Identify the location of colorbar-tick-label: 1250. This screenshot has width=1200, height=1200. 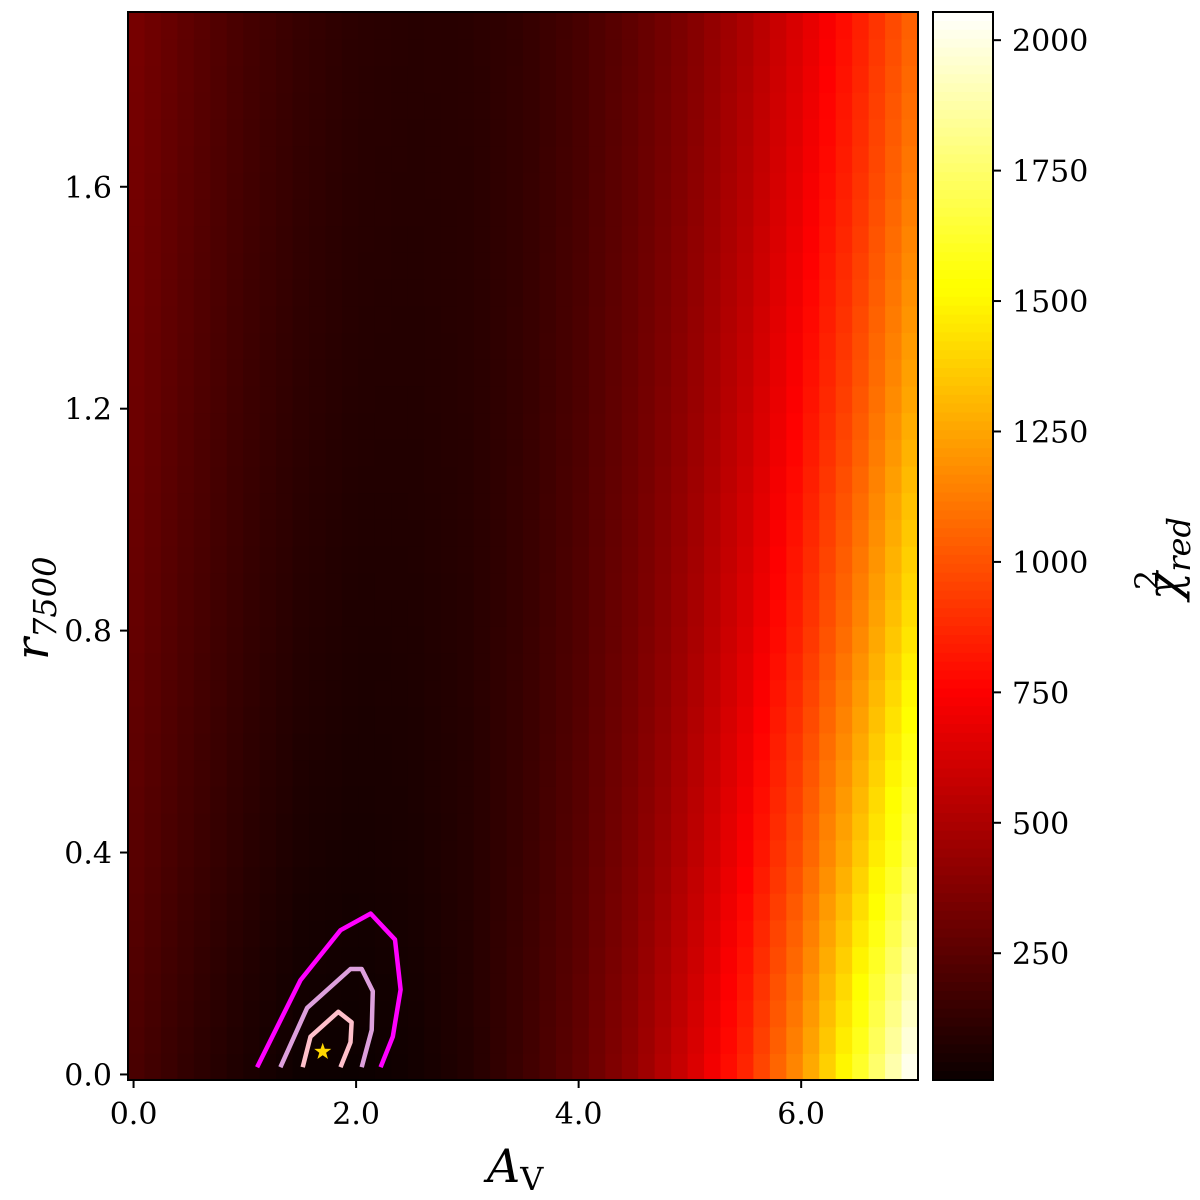
(1050, 432).